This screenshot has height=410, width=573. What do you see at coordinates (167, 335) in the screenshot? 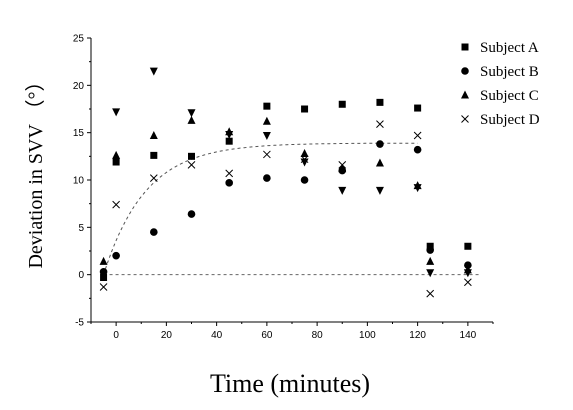
I see `x-tick-label: 20` at bounding box center [167, 335].